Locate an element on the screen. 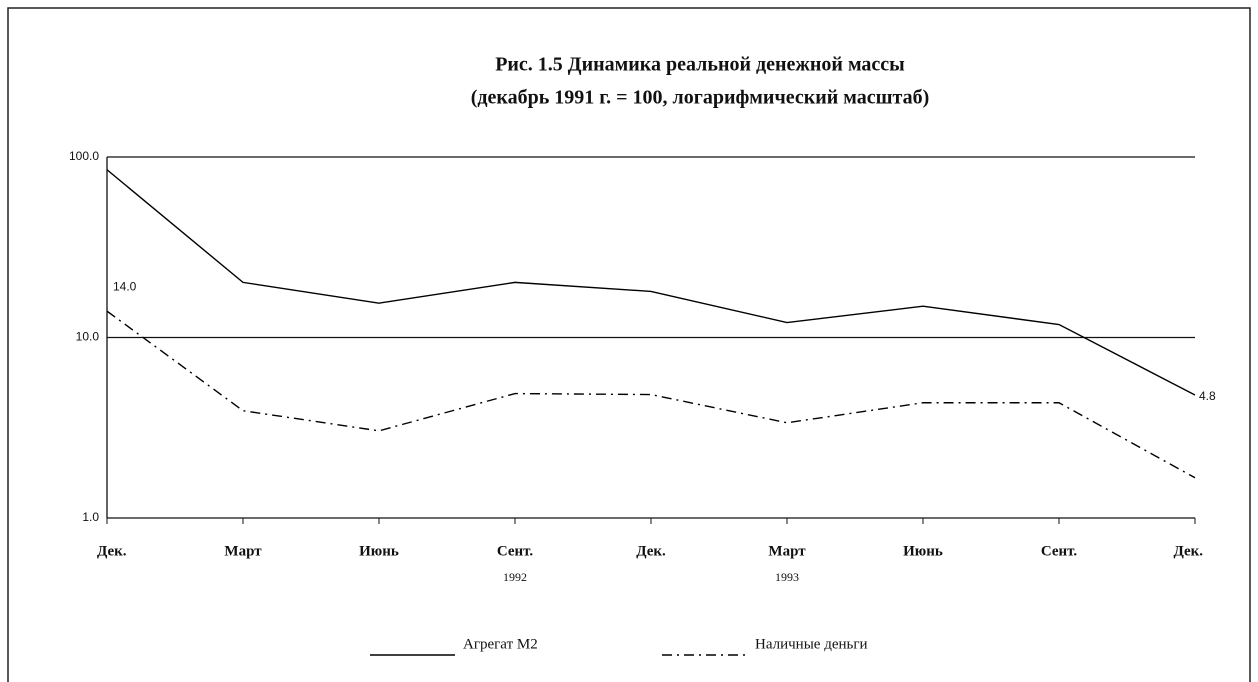 Image resolution: width=1258 pixels, height=682 pixels. value-label: 4.8 is located at coordinates (1207, 396).